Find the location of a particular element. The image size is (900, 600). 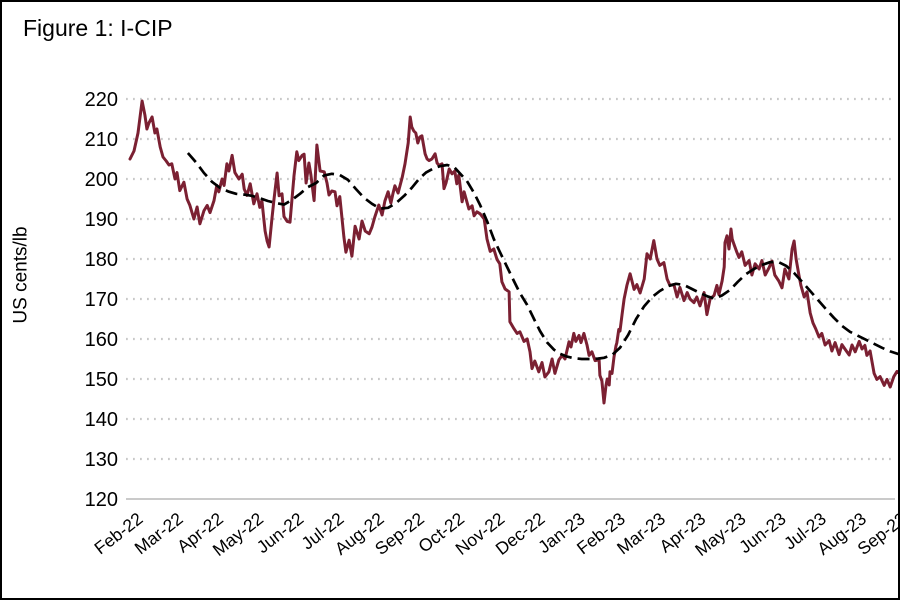

y-tick-label-210: 210 is located at coordinates (101, 140).